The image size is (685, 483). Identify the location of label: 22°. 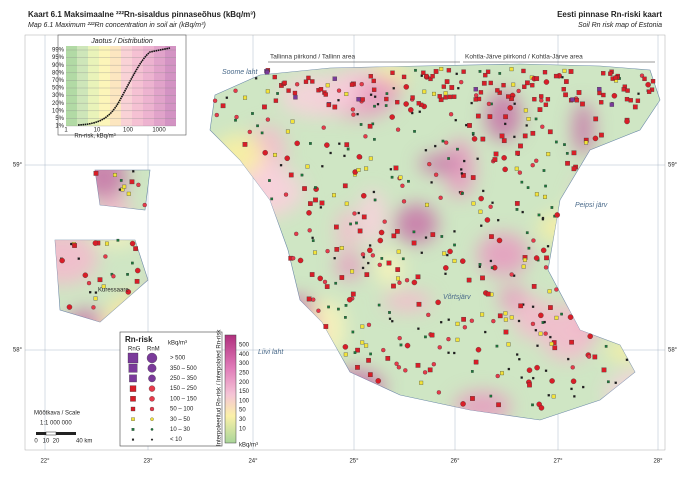
(45, 462).